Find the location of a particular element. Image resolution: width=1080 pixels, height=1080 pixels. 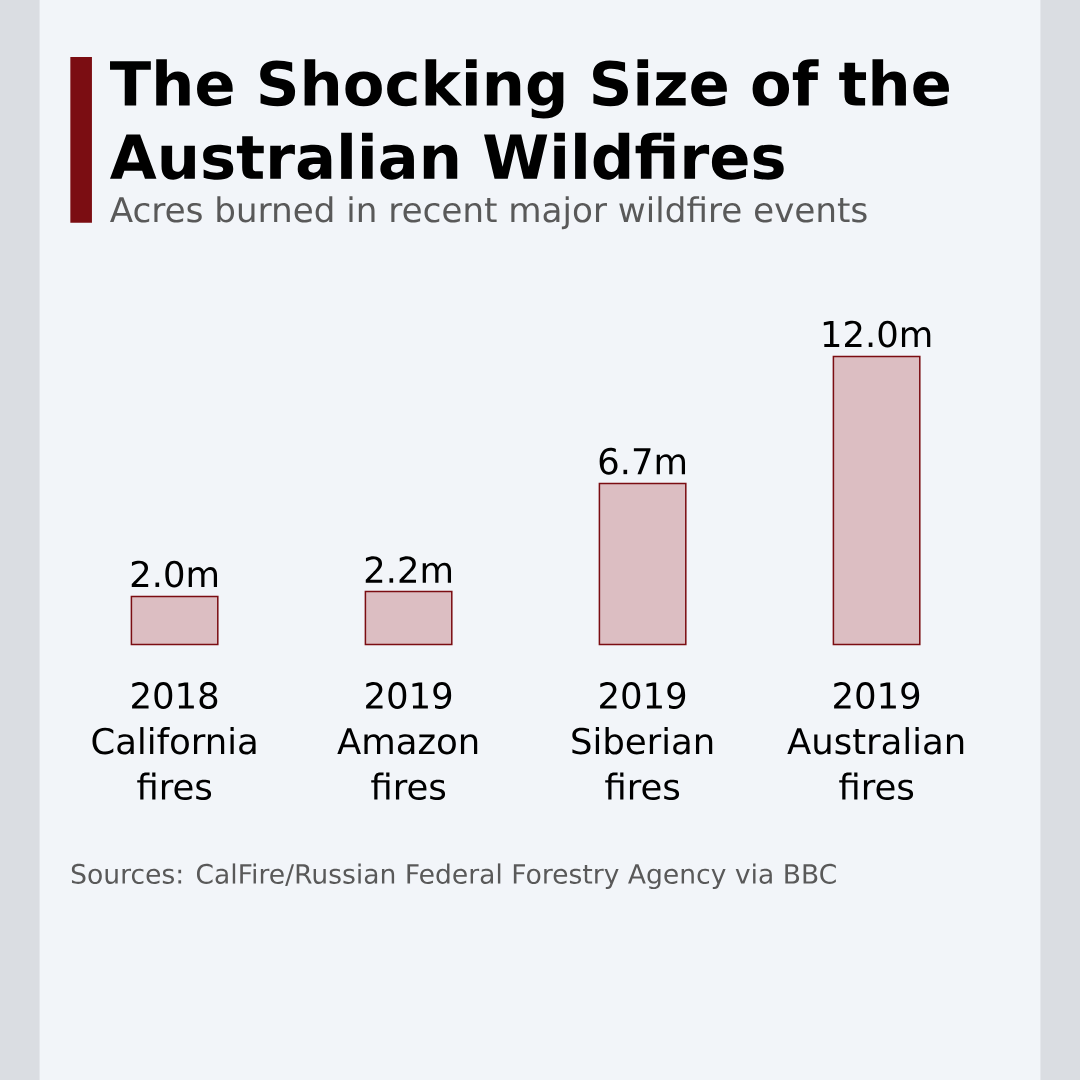

x-tick-label: 2019 Australian fires is located at coordinates (875, 741).